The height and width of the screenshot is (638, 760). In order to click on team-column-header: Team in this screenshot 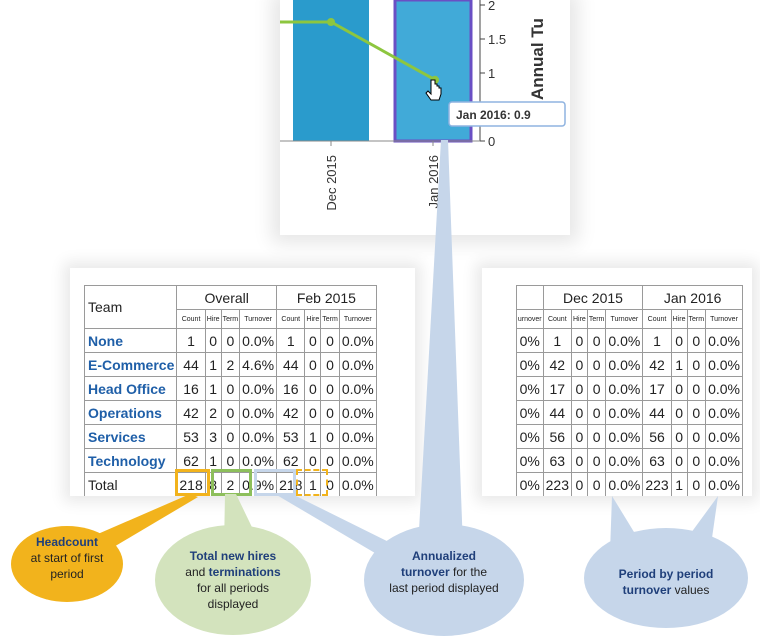, I will do `click(130, 307)`.